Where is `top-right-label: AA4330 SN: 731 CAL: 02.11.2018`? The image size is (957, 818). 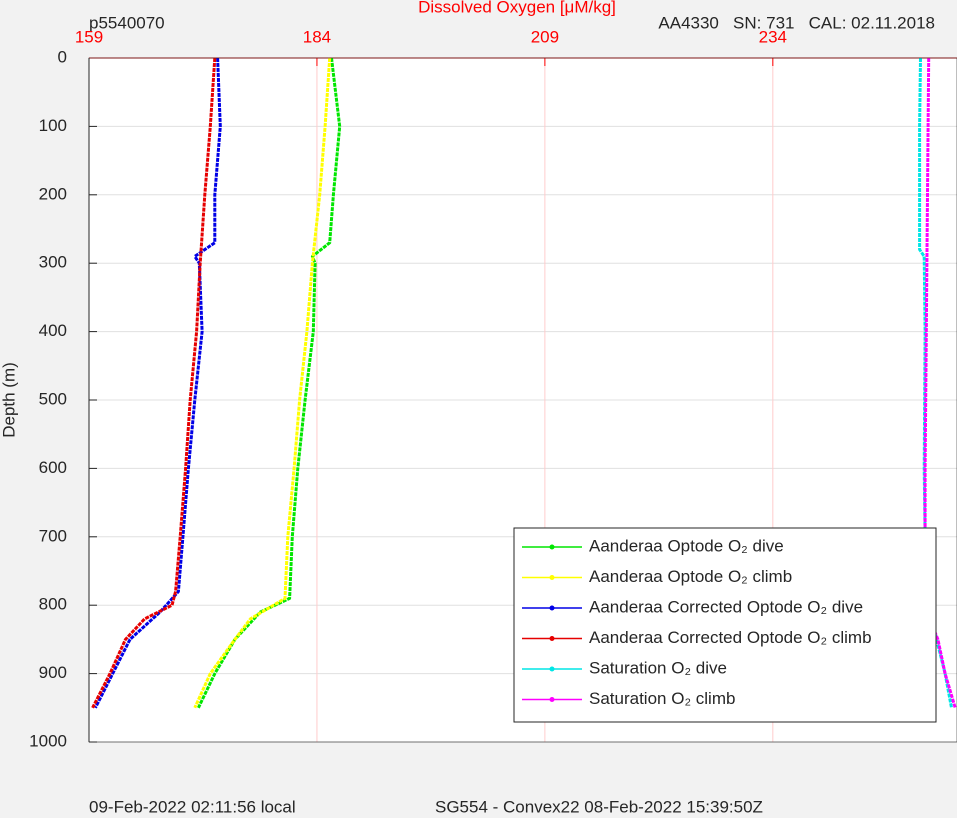 top-right-label: AA4330 SN: 731 CAL: 02.11.2018 is located at coordinates (796, 22).